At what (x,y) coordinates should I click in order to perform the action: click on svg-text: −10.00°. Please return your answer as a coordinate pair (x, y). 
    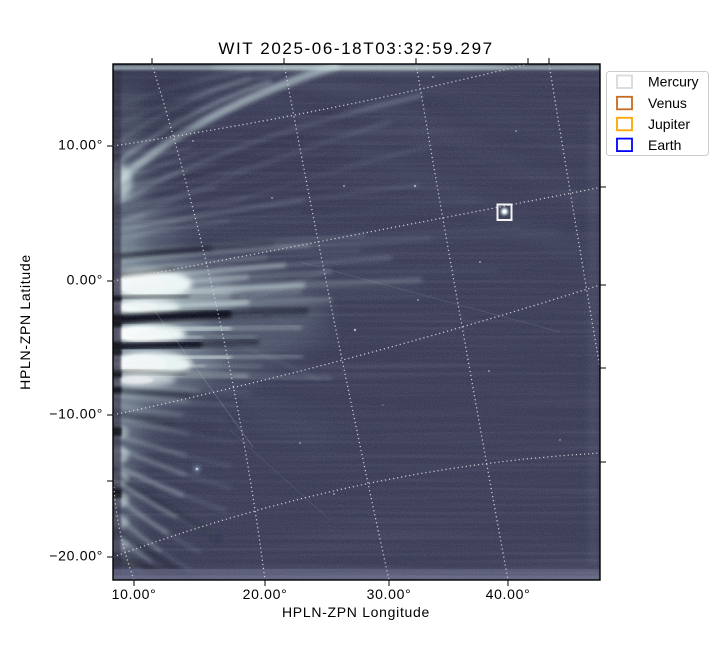
    Looking at the image, I should click on (76, 414).